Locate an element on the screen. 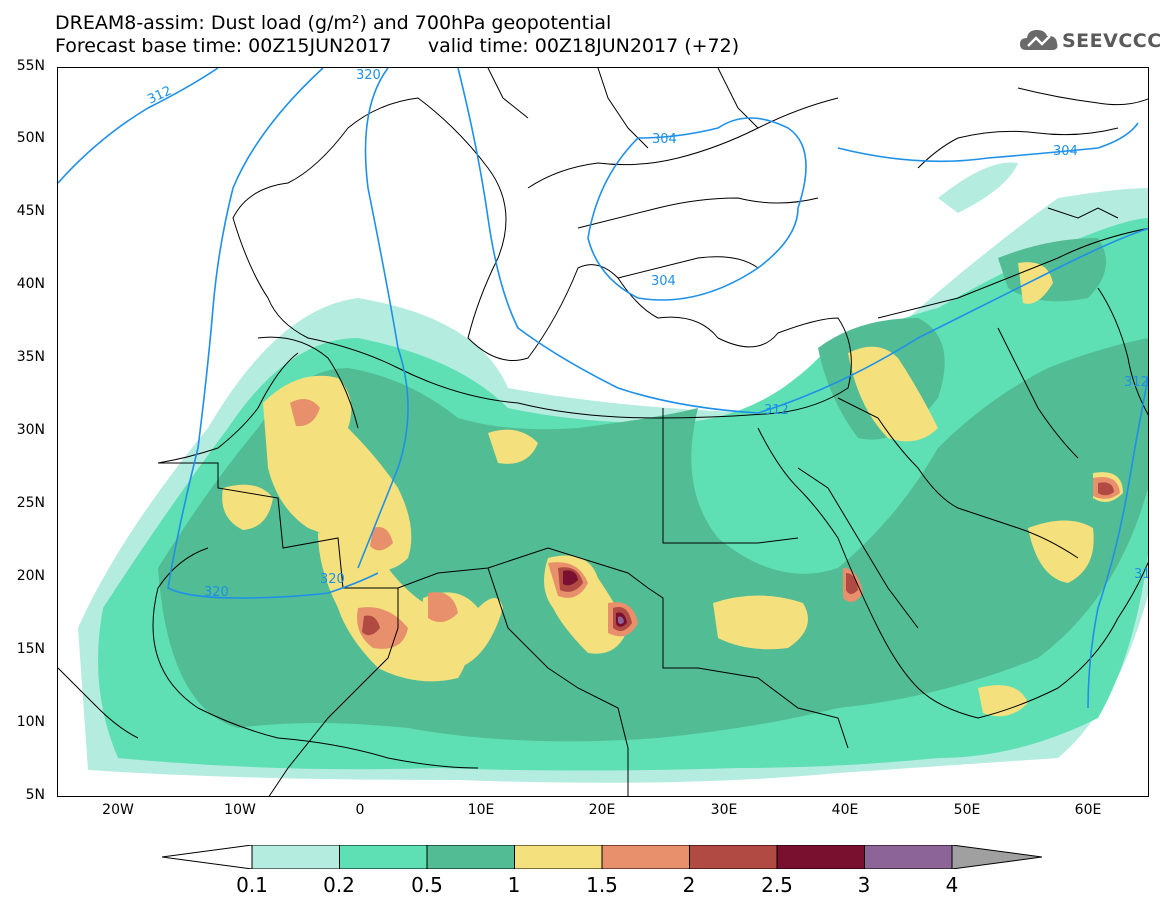  lat-label: 30N is located at coordinates (30, 430).